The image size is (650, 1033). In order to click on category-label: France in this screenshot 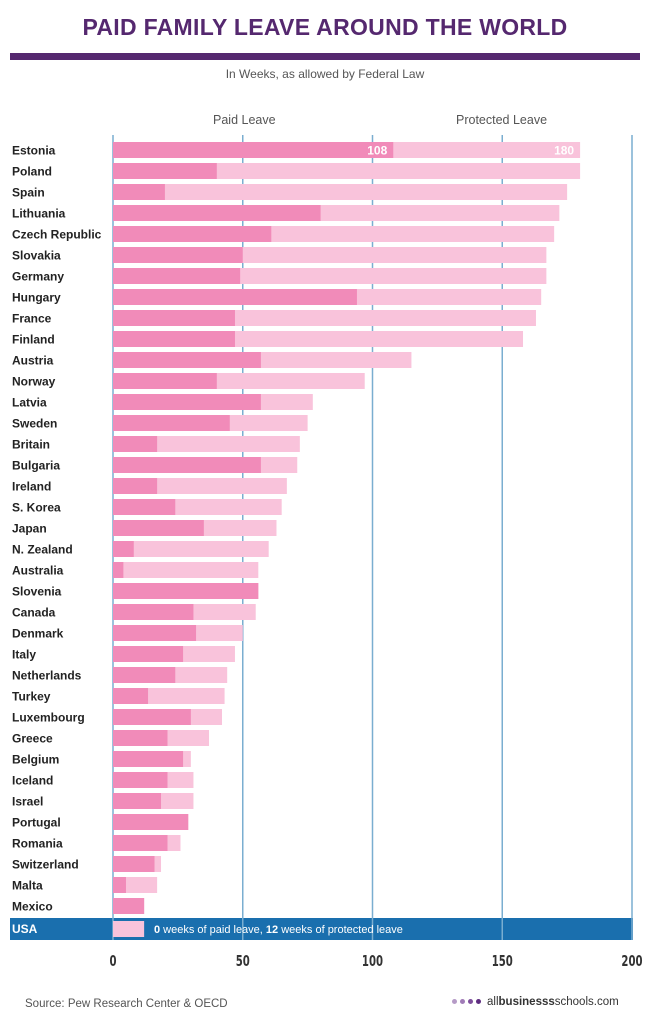, I will do `click(32, 319)`.